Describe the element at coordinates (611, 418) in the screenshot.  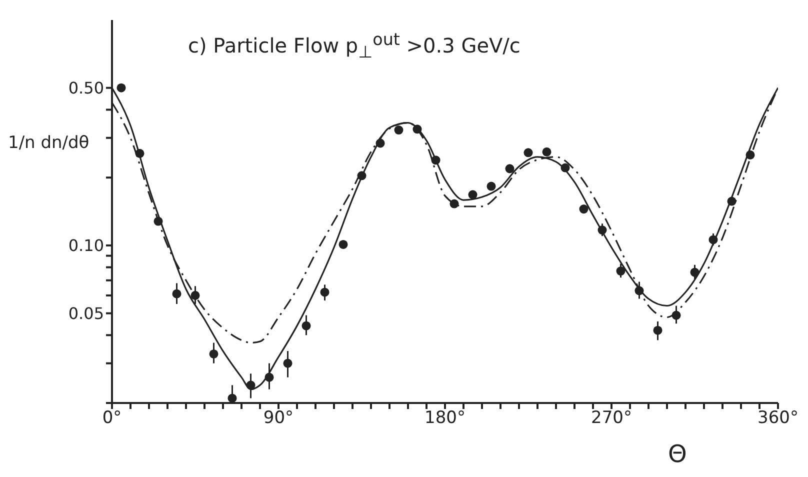
I see `x-tick-label: 270°` at that location.